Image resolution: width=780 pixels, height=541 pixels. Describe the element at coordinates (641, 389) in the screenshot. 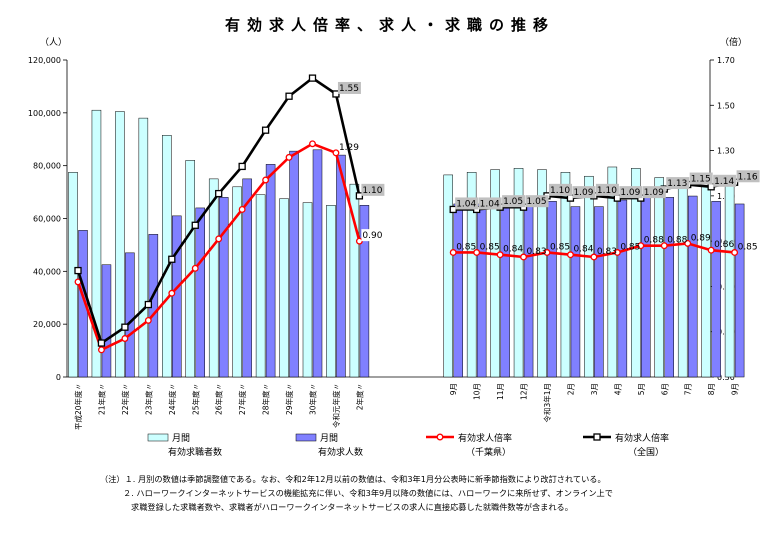

I see `x-tick-label: 5月` at that location.